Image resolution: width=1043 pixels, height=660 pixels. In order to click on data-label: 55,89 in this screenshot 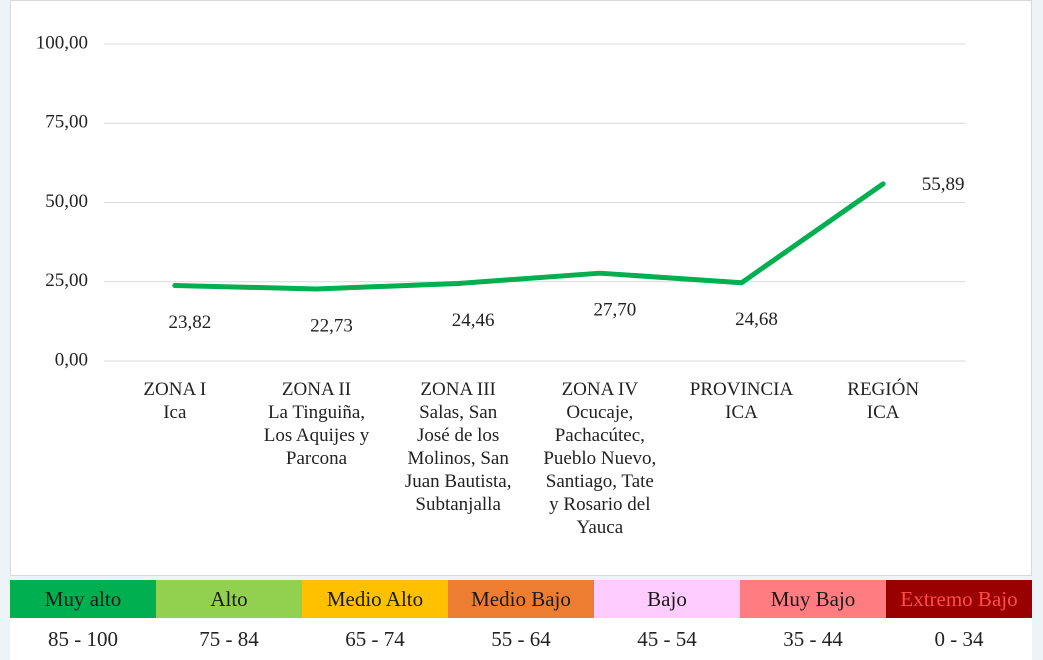, I will do `click(943, 184)`.